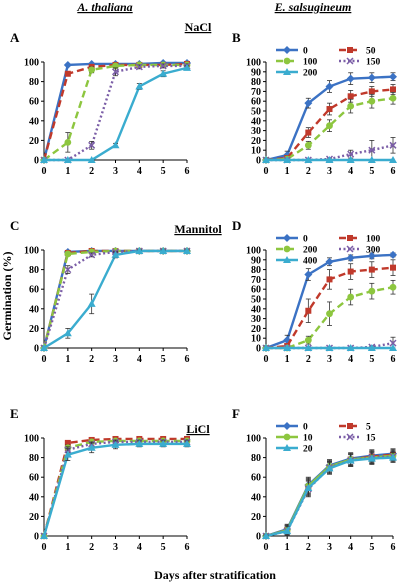  What do you see at coordinates (115, 489) in the screenshot?
I see `series-purple` at bounding box center [115, 489].